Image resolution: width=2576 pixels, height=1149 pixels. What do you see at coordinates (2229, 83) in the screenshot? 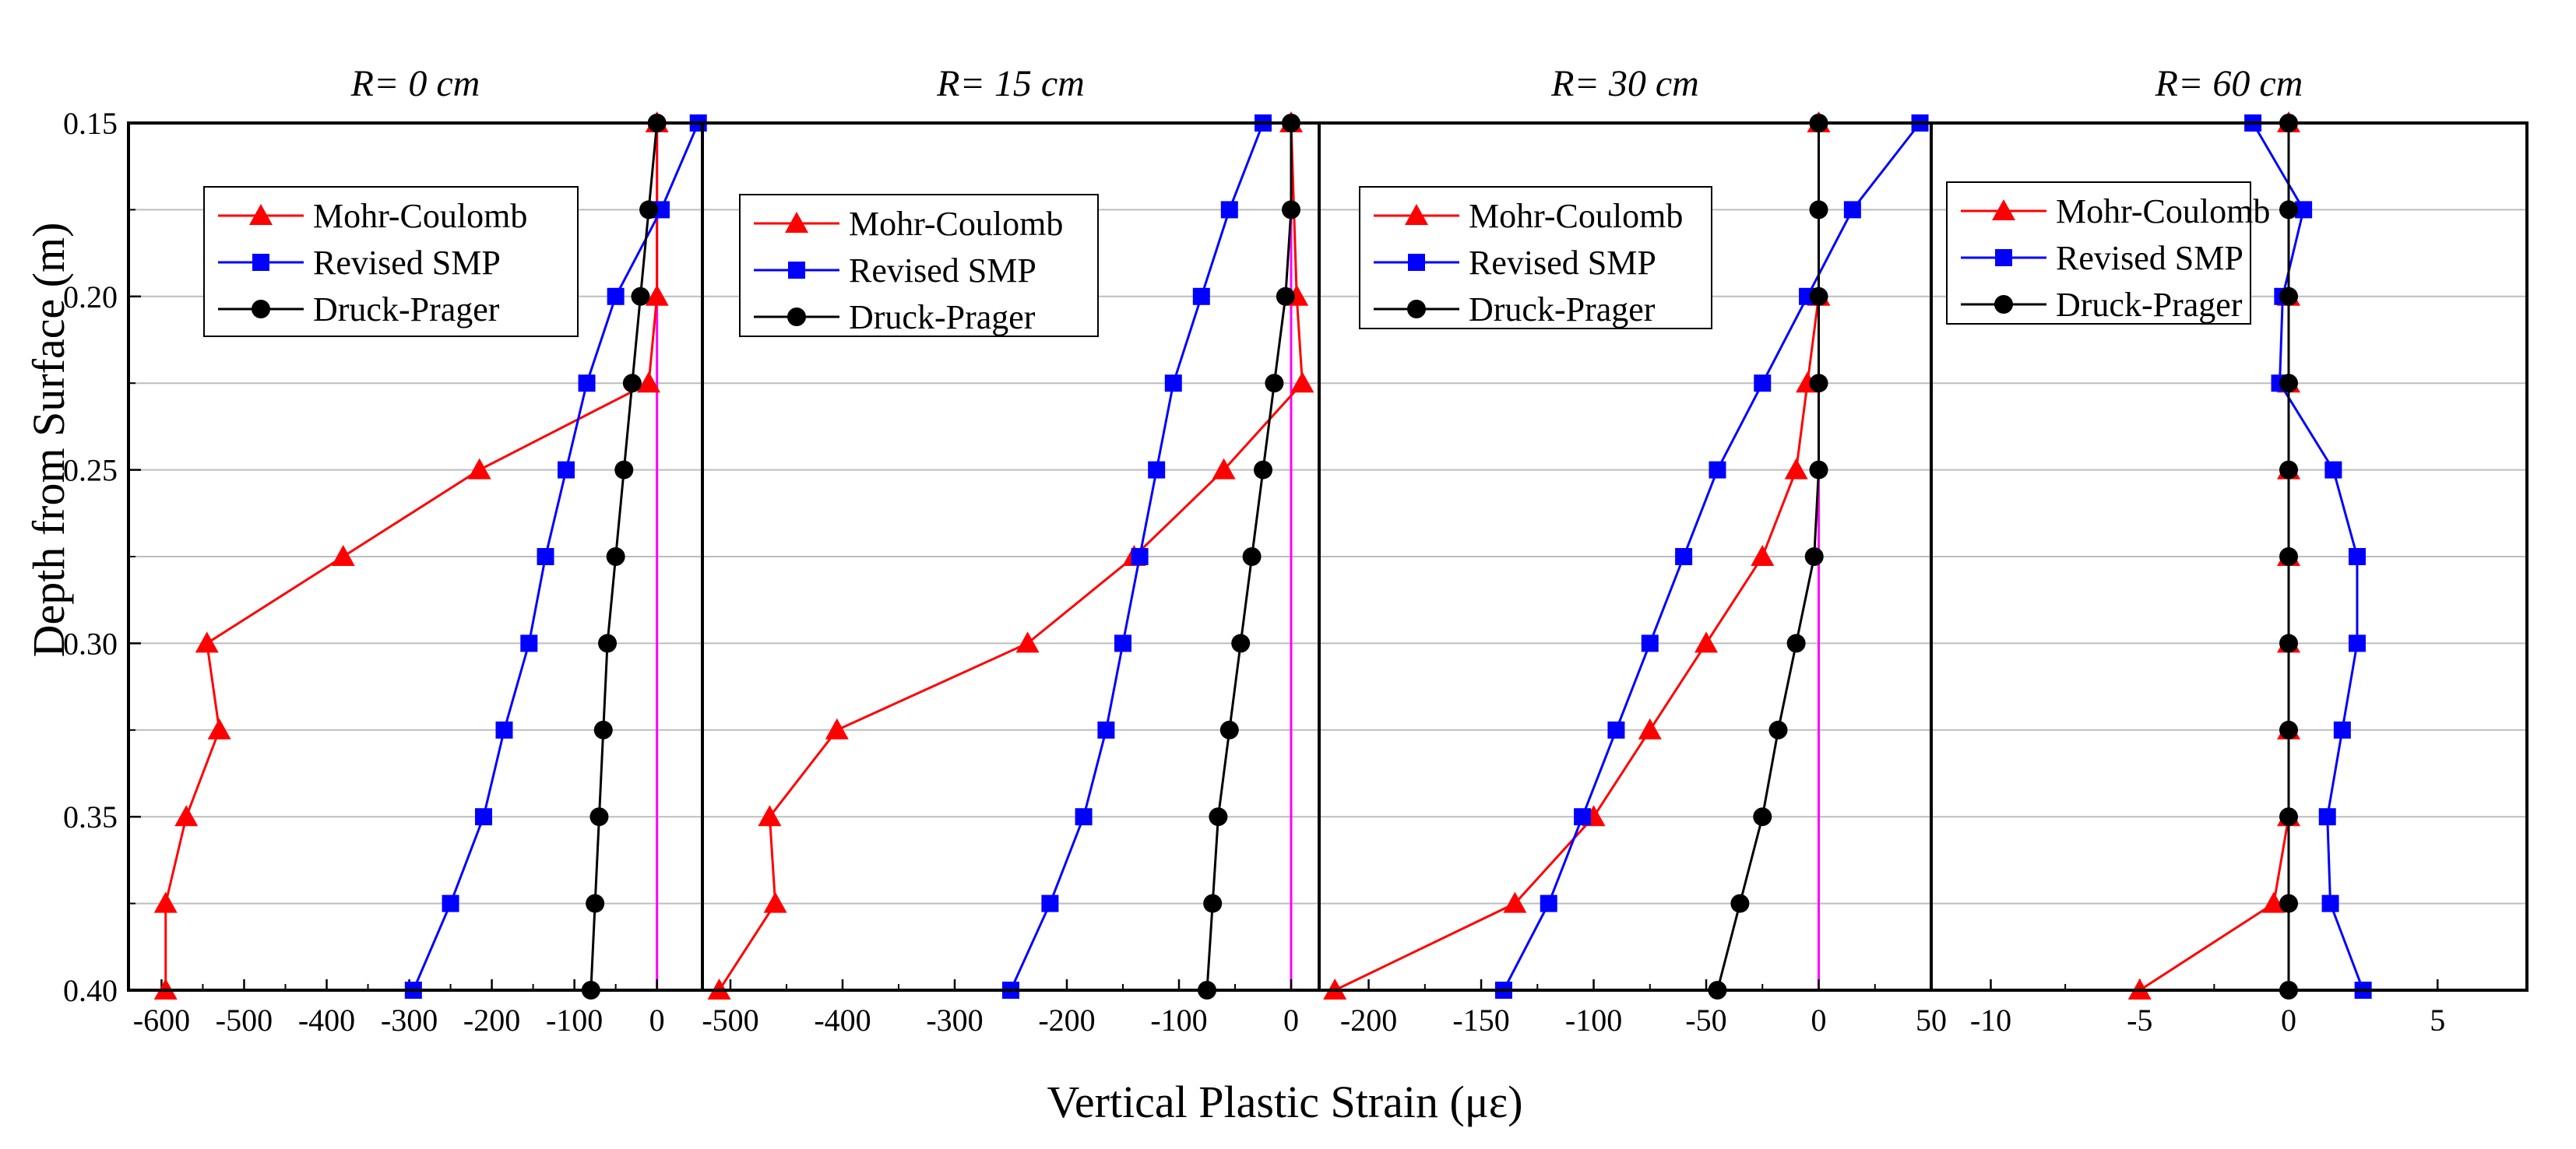
I see `panel-title: R= 60 cm` at bounding box center [2229, 83].